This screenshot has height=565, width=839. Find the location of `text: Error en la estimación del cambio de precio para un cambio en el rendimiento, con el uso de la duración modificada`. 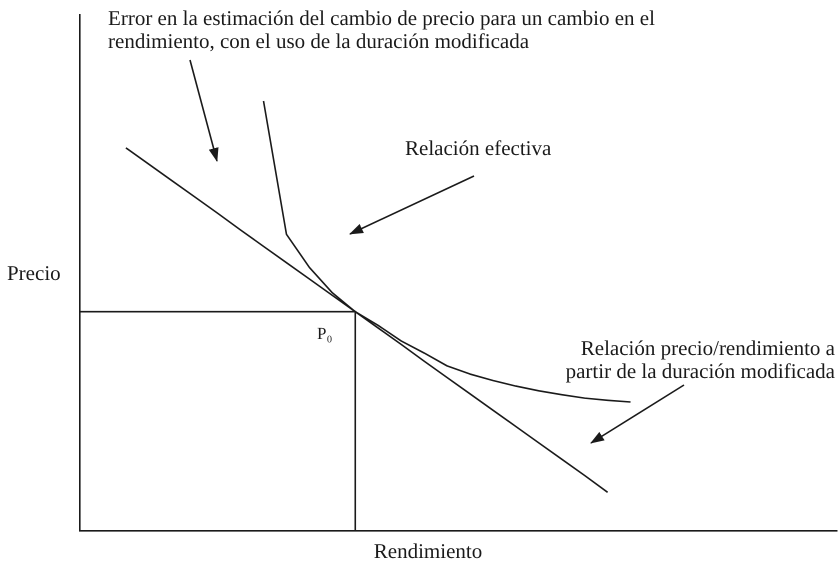

text: Error en la estimación del cambio de precio para un cambio en el rendimiento, con el uso de la duración modificada is located at coordinates (382, 29).